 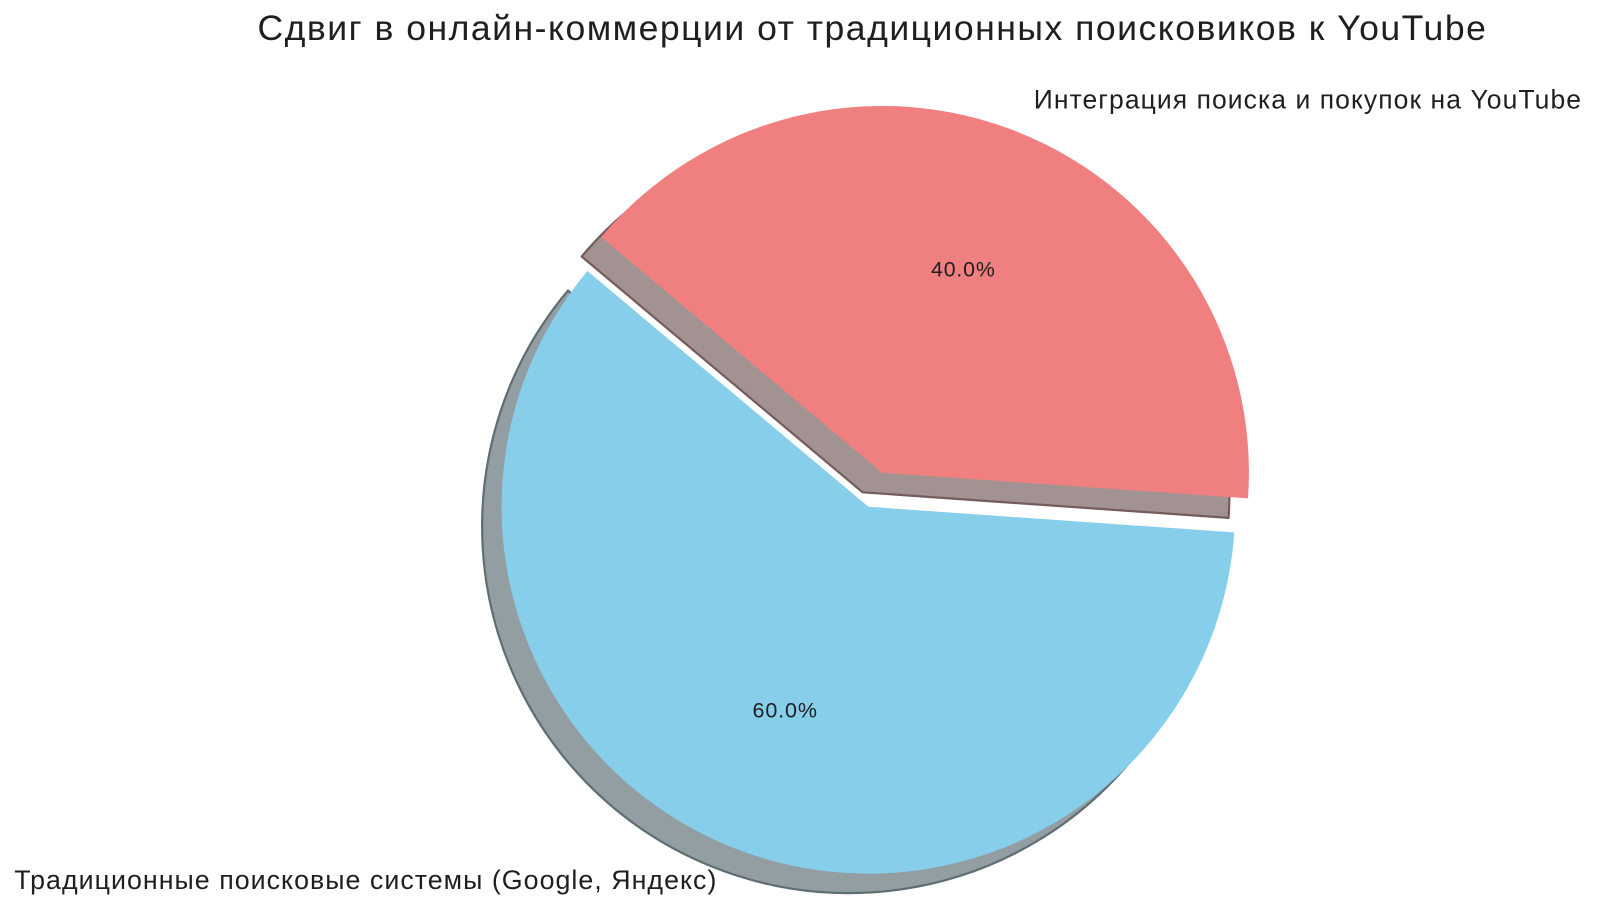 What do you see at coordinates (963, 269) in the screenshot?
I see `svg-text: 40.0%` at bounding box center [963, 269].